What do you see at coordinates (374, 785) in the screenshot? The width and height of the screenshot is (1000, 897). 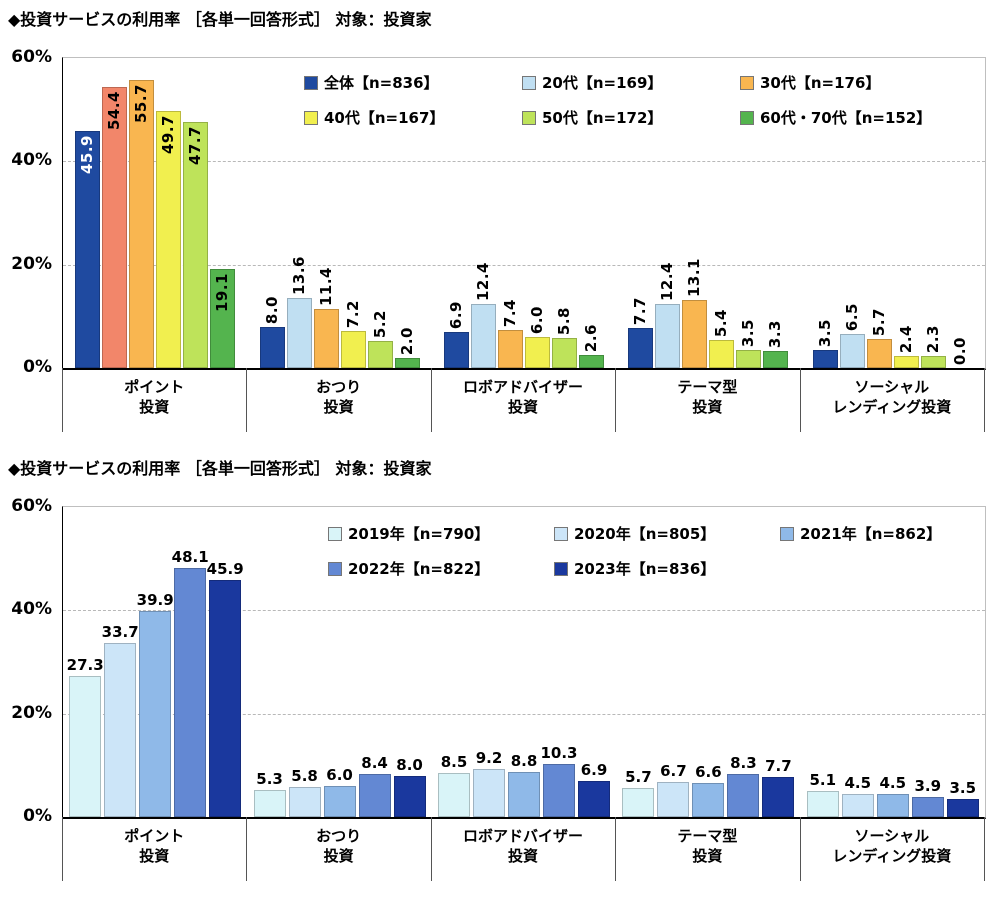 I see `bar: 8.4` at bounding box center [374, 785].